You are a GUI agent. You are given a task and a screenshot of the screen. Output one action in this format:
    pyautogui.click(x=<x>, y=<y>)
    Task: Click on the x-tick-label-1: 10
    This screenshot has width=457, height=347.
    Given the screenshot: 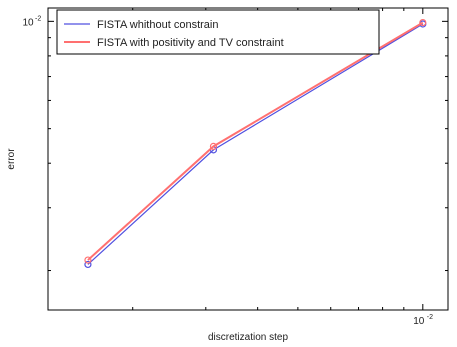 What is the action you would take?
    pyautogui.click(x=419, y=321)
    